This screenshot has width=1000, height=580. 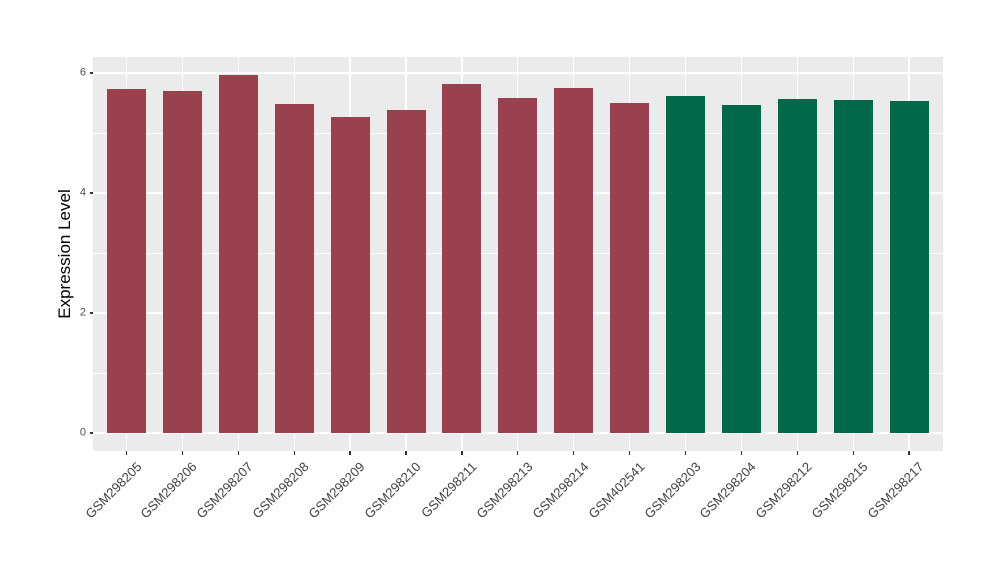 I want to click on y-axis-tick-label: 2, so click(x=82, y=312).